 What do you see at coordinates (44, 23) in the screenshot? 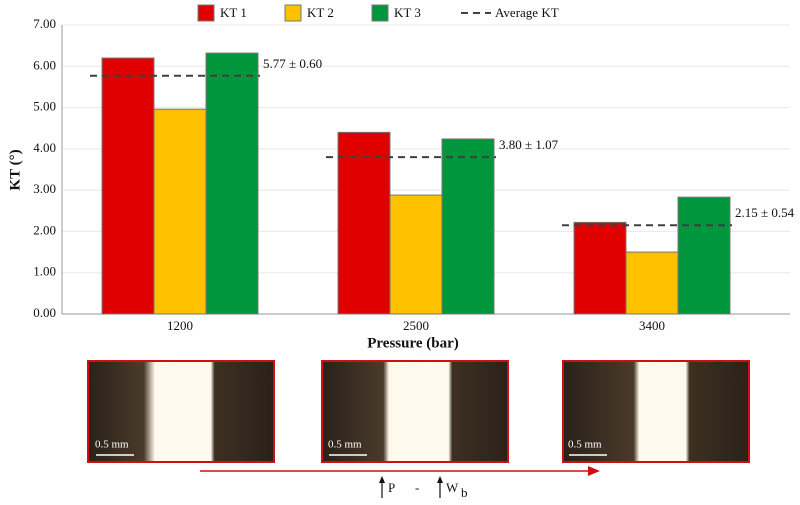
I see `y-tick-label: 7.00` at bounding box center [44, 23].